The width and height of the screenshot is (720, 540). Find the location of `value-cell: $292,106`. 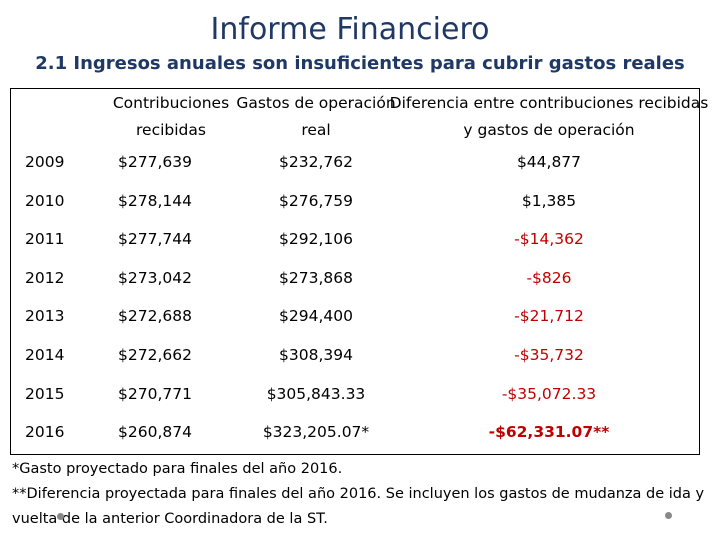

value-cell: $292,106 is located at coordinates (316, 239).